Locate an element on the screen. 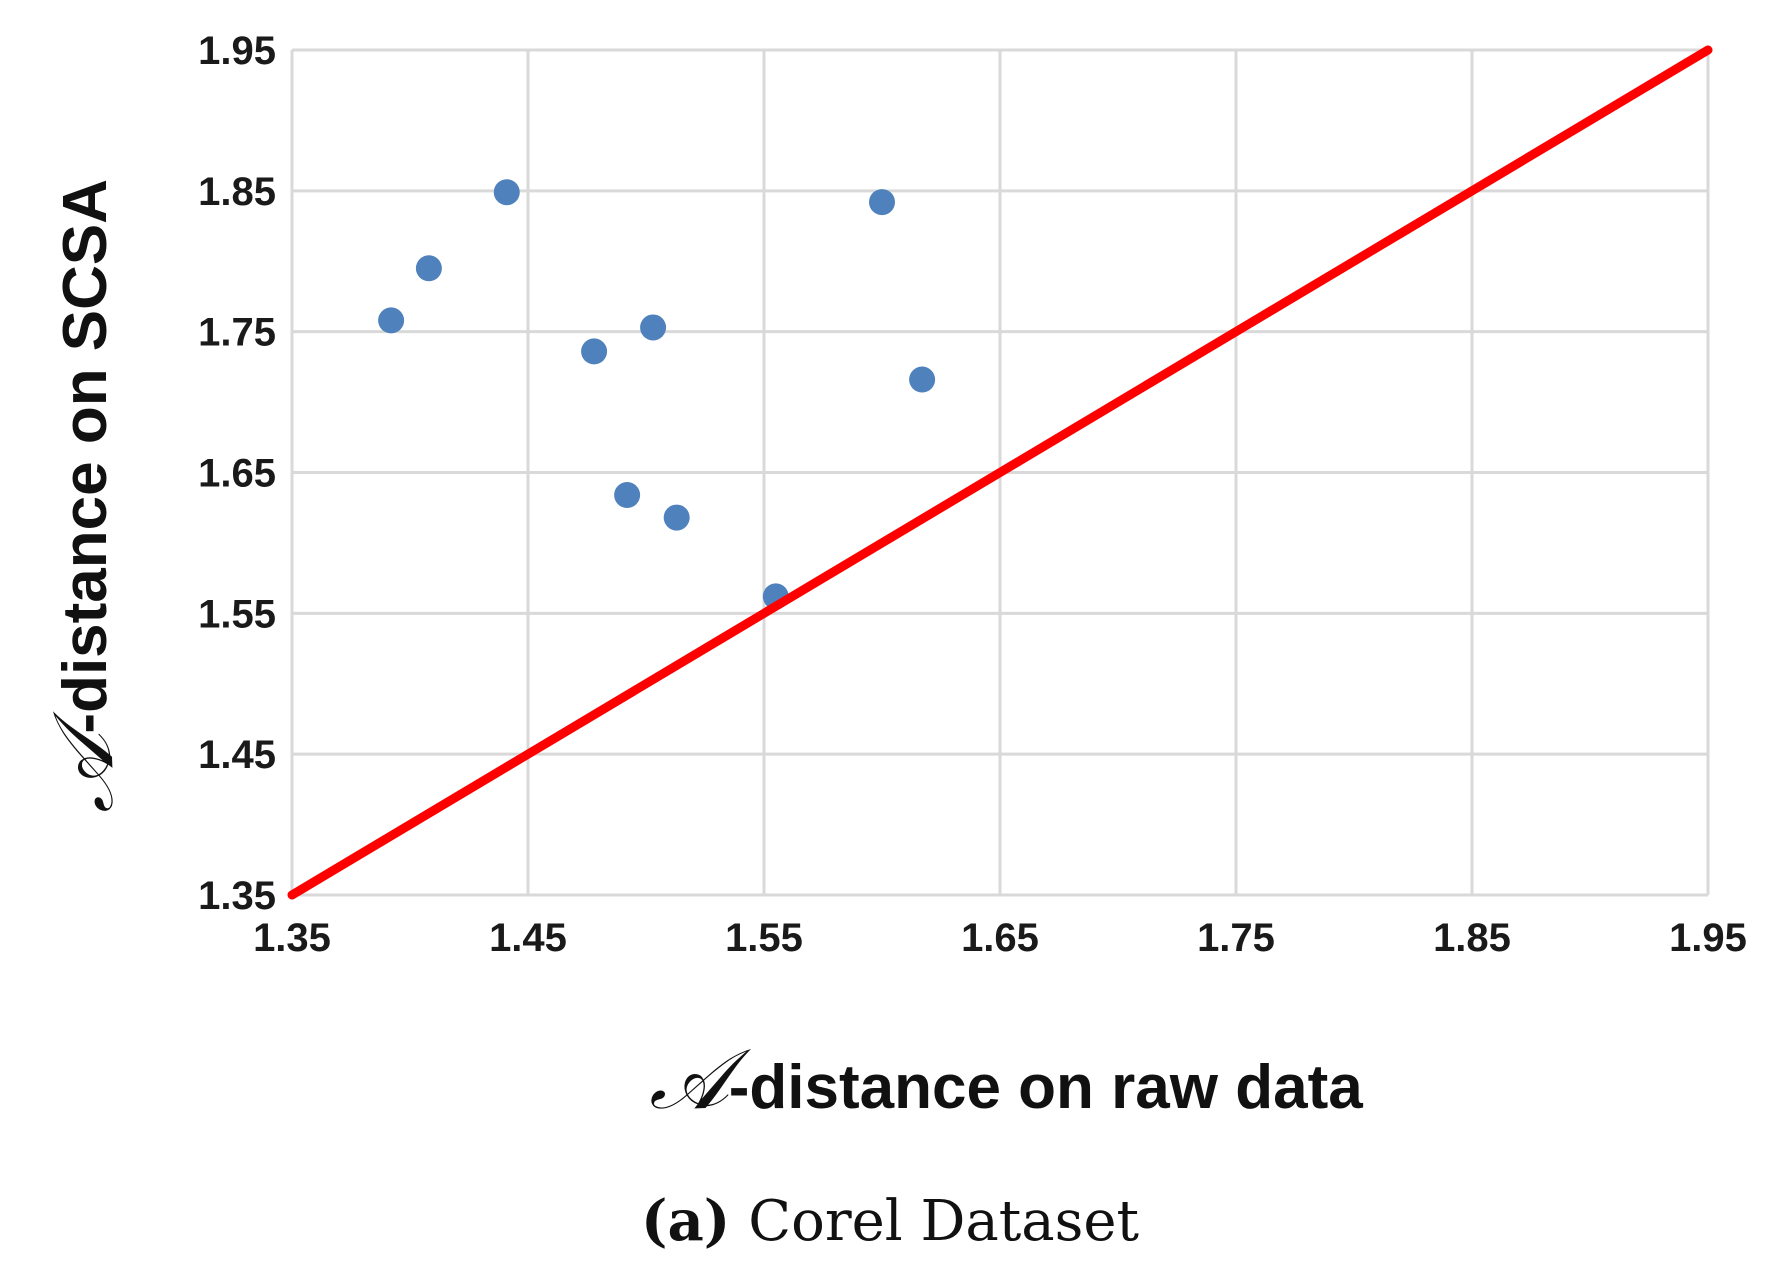 The width and height of the screenshot is (1790, 1277). y-axis-title: 𝒜-distance on SCSA is located at coordinates (83, 496).